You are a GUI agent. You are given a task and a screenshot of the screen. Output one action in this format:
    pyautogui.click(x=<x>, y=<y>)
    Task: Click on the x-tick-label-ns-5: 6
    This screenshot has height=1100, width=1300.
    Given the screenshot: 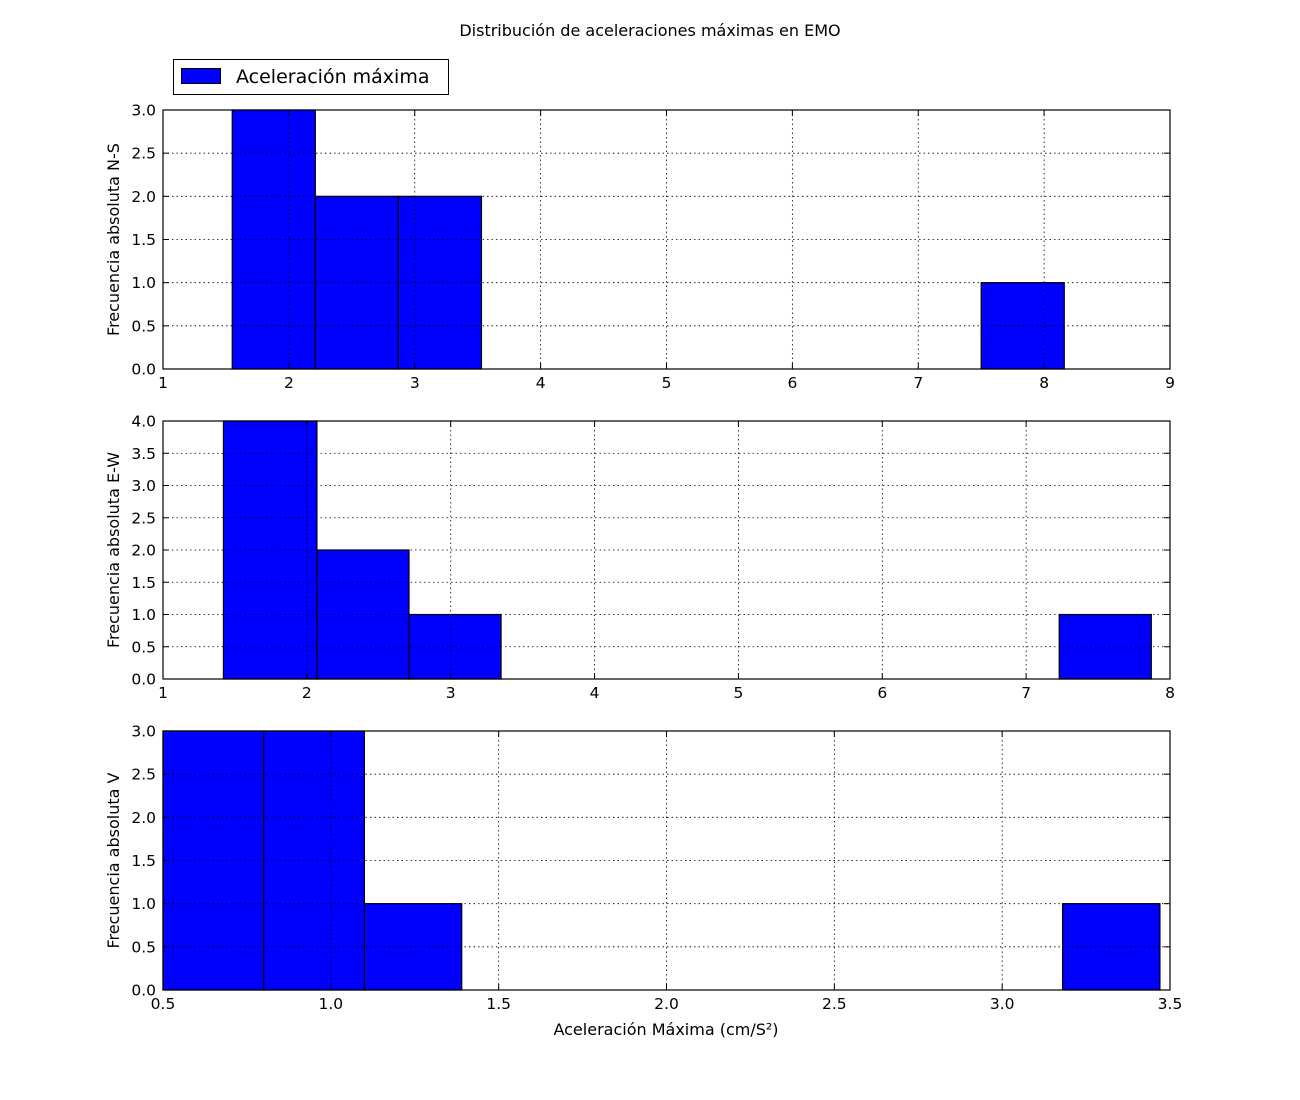 What is the action you would take?
    pyautogui.click(x=792, y=383)
    